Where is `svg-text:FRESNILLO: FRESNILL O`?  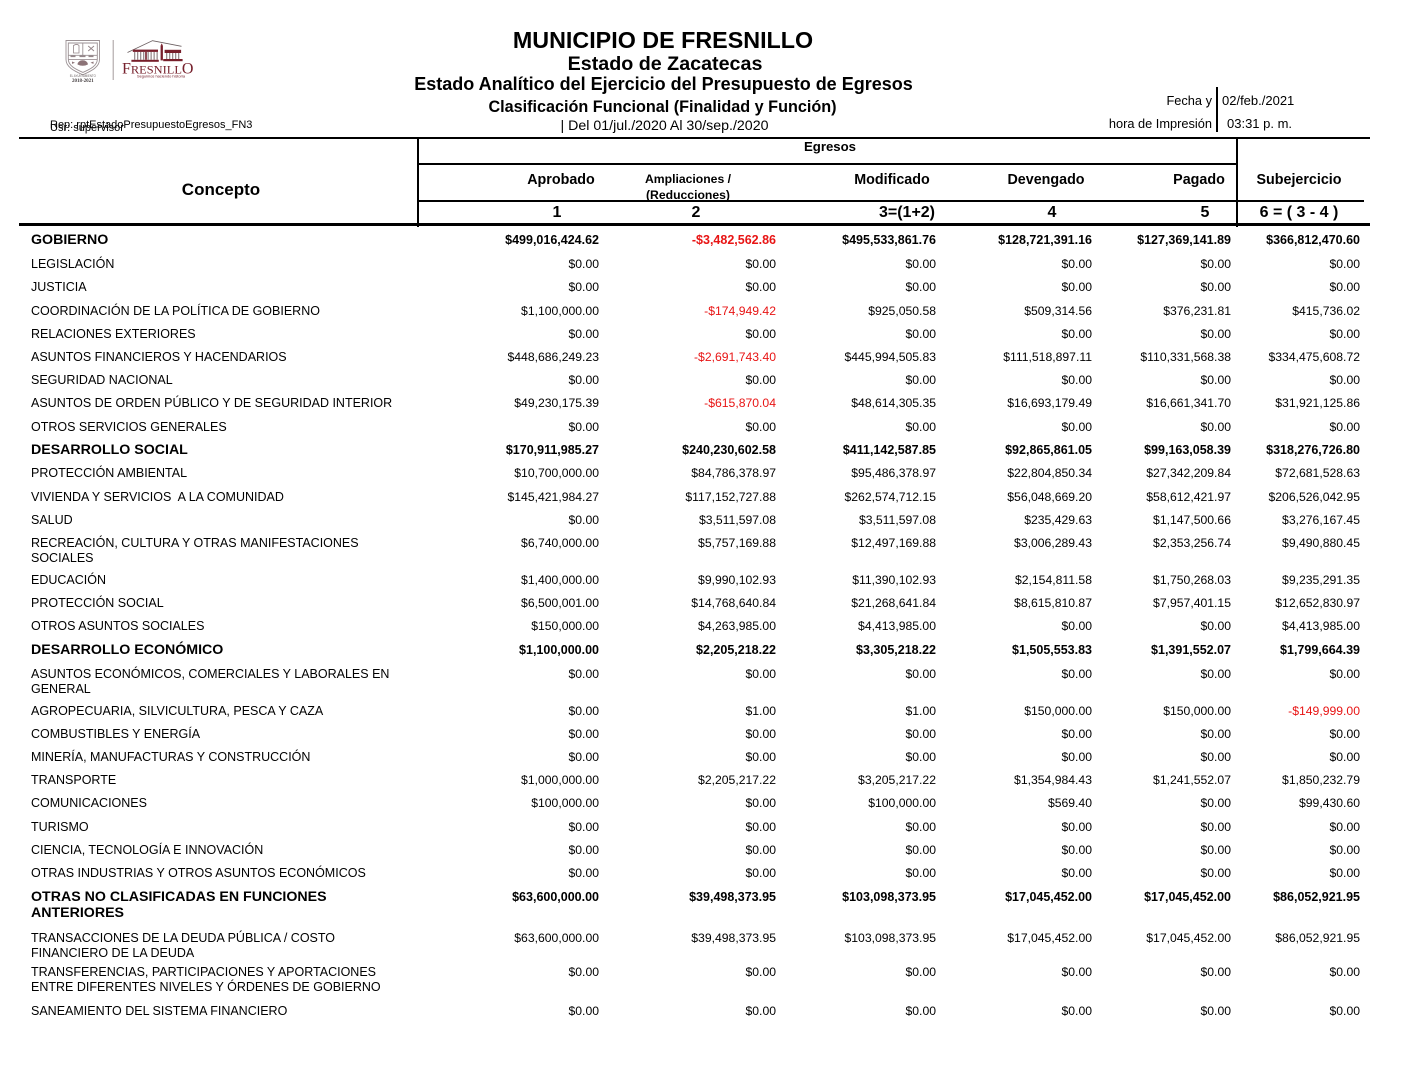
svg-text:FRESNILLO: FRESNILL O is located at coordinates (158, 69).